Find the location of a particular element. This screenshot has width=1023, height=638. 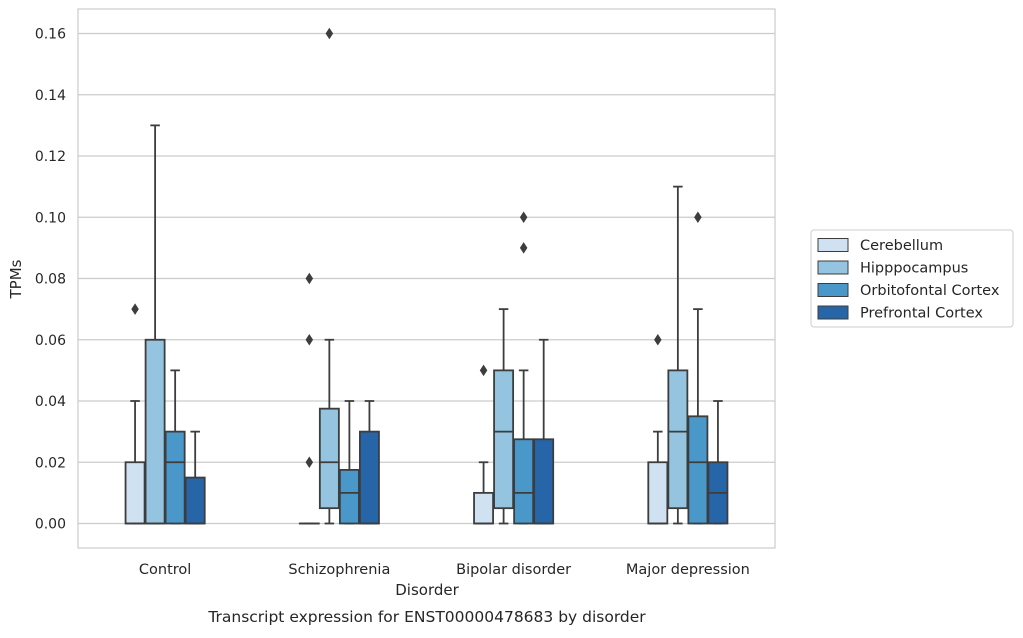

y-tick-labels: 0.00 0.02 0.04 0.06 0.08 0.10 0.12 0.14 0.16 is located at coordinates (50, 280).